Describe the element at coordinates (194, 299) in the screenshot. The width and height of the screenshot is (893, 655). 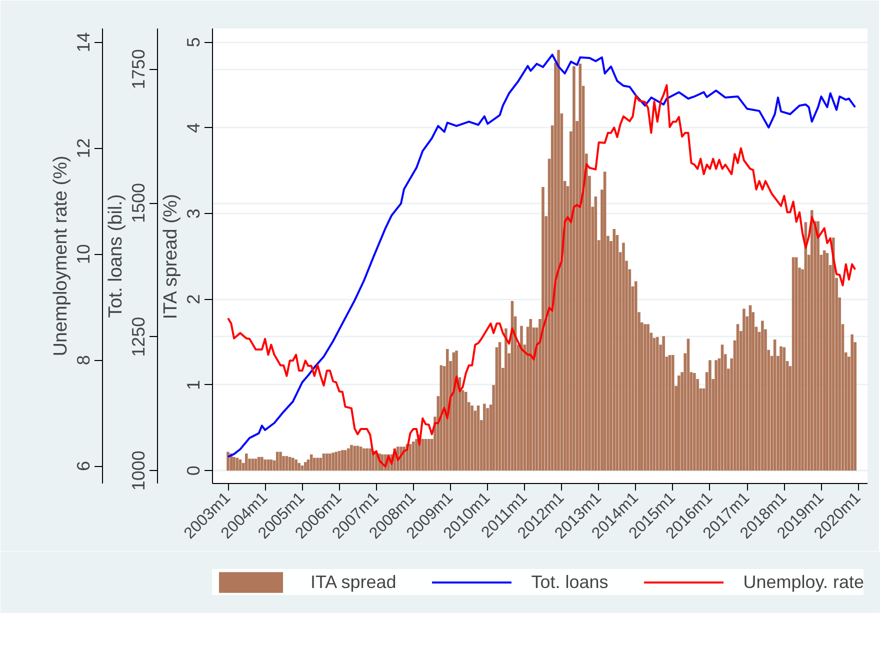
I see `y-tick-label: 2` at that location.